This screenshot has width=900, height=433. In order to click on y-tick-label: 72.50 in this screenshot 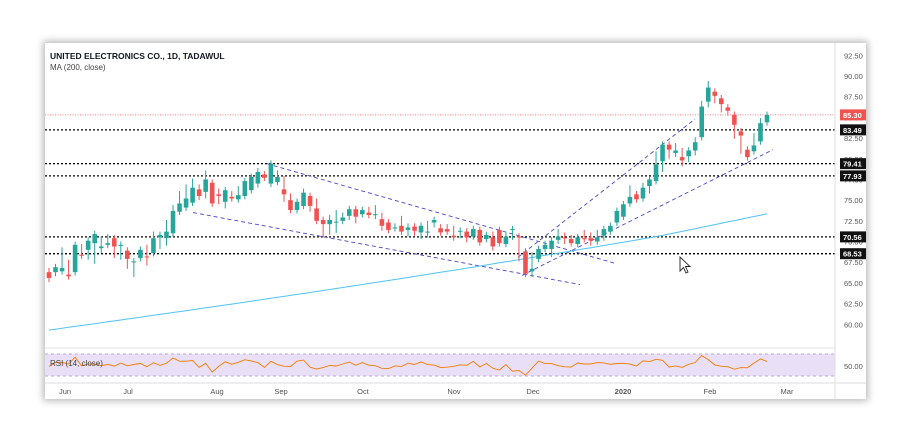, I will do `click(853, 221)`.